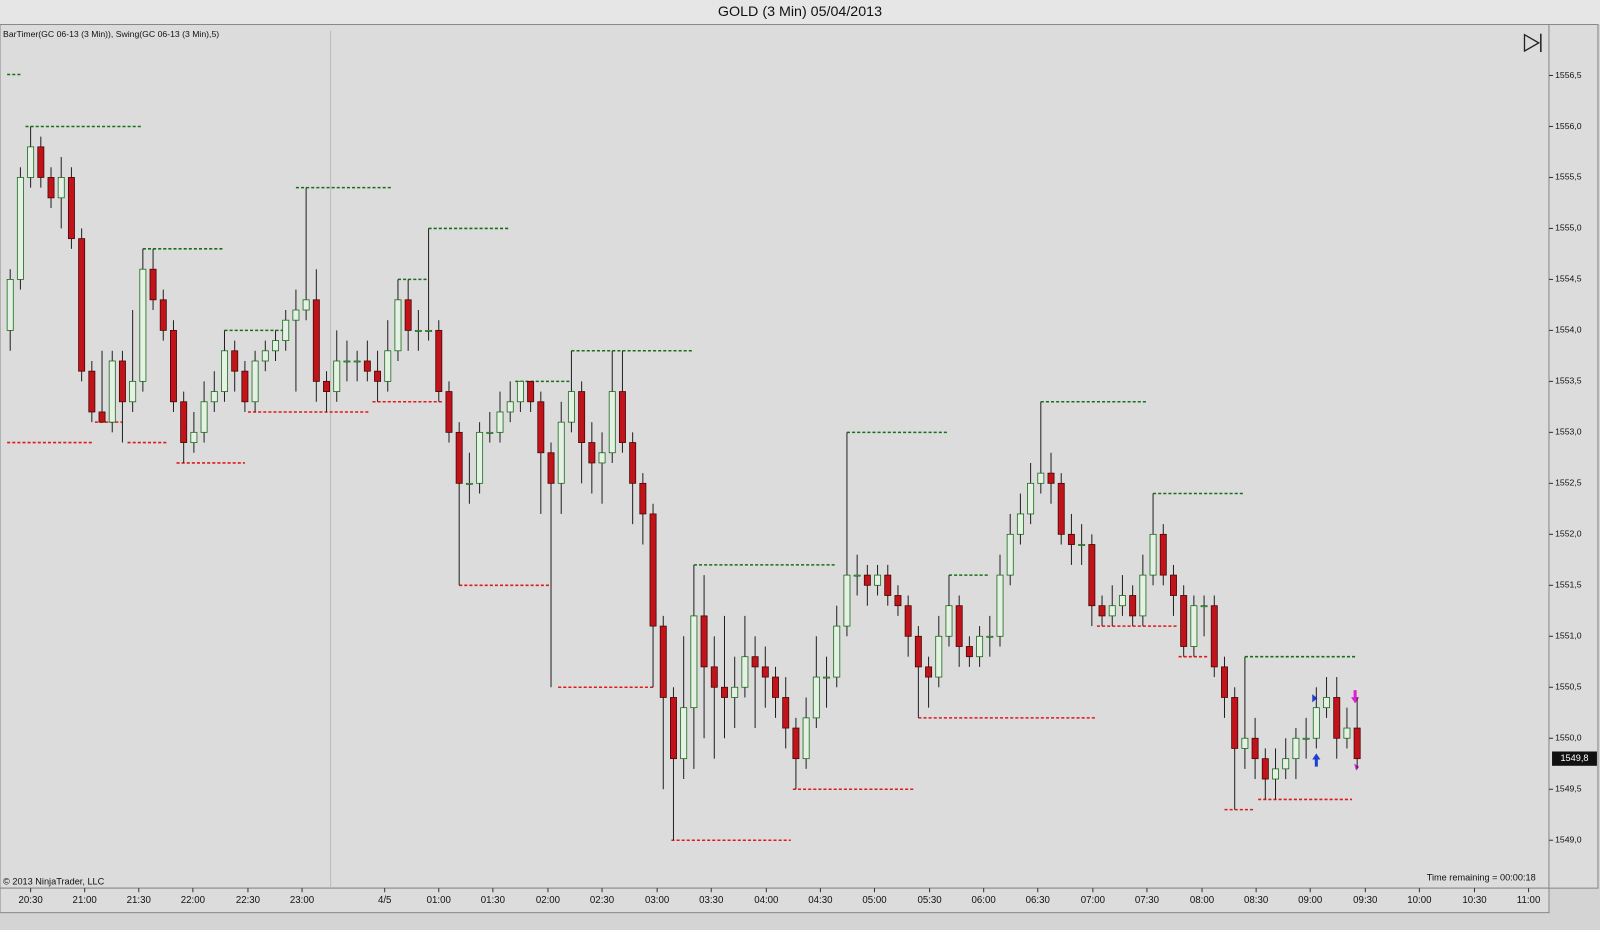 The width and height of the screenshot is (1600, 930). Describe the element at coordinates (984, 900) in the screenshot. I see `x-tick-label: 06:00` at that location.